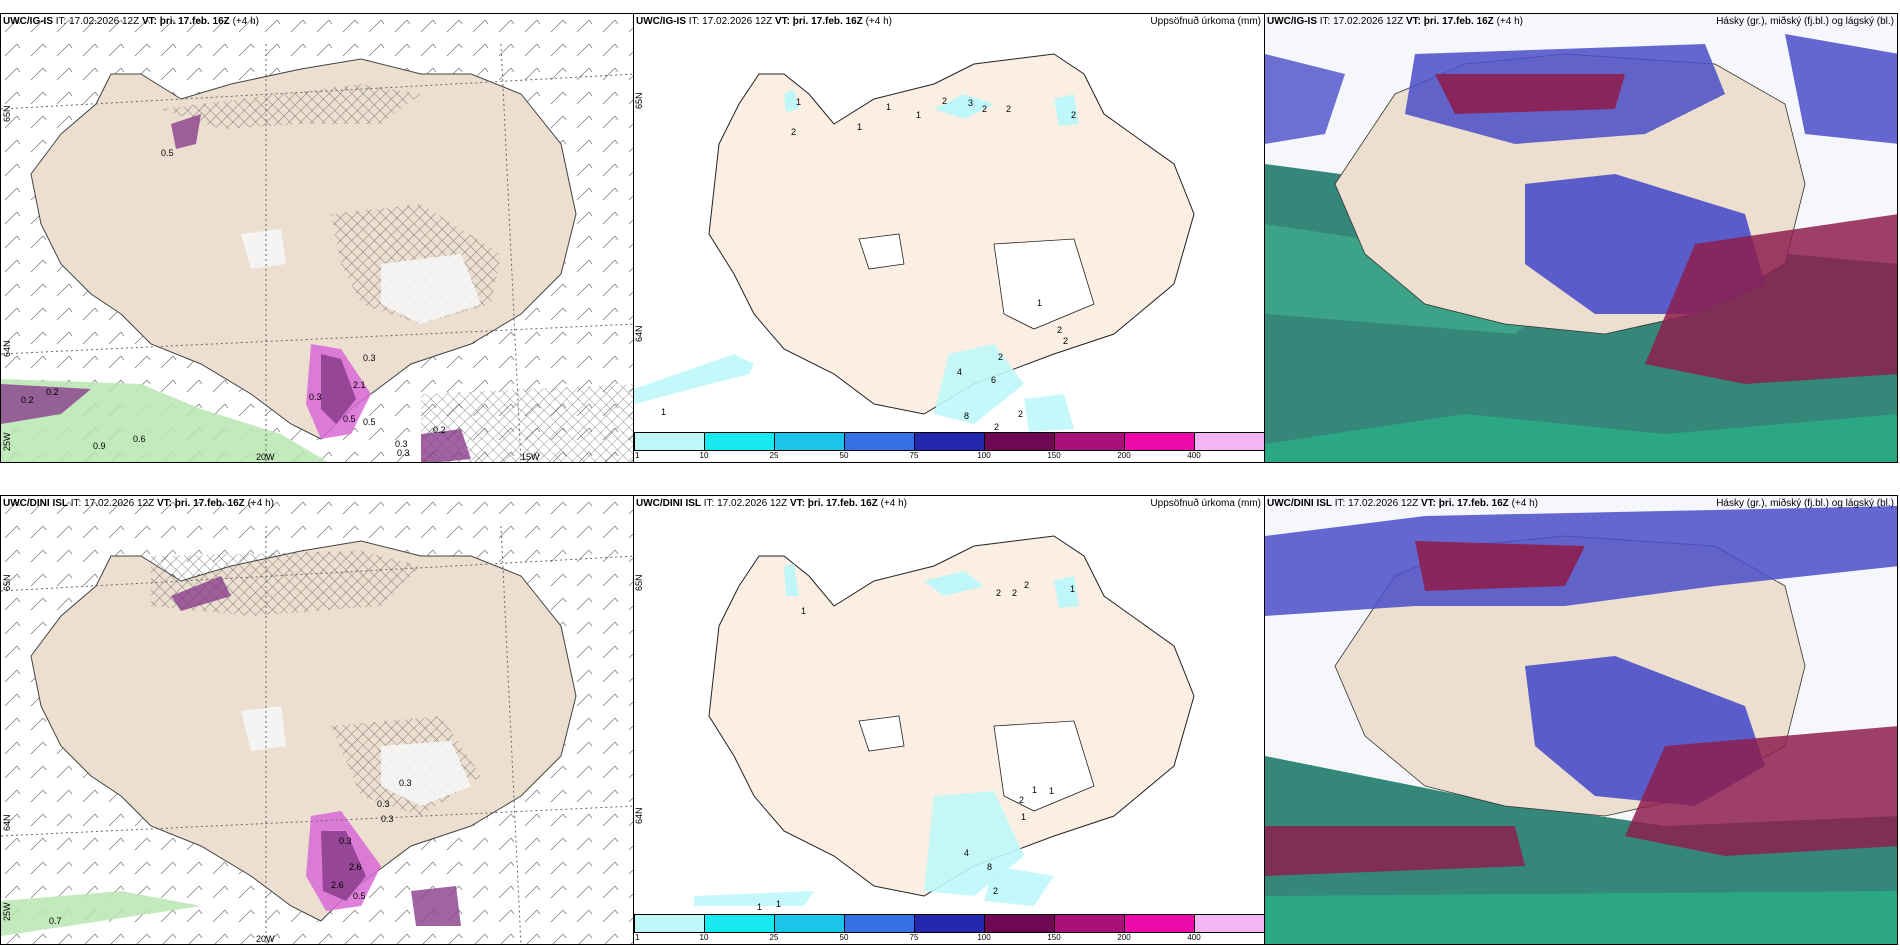  Describe the element at coordinates (139, 439) in the screenshot. I see `value-label: 0.6` at that location.